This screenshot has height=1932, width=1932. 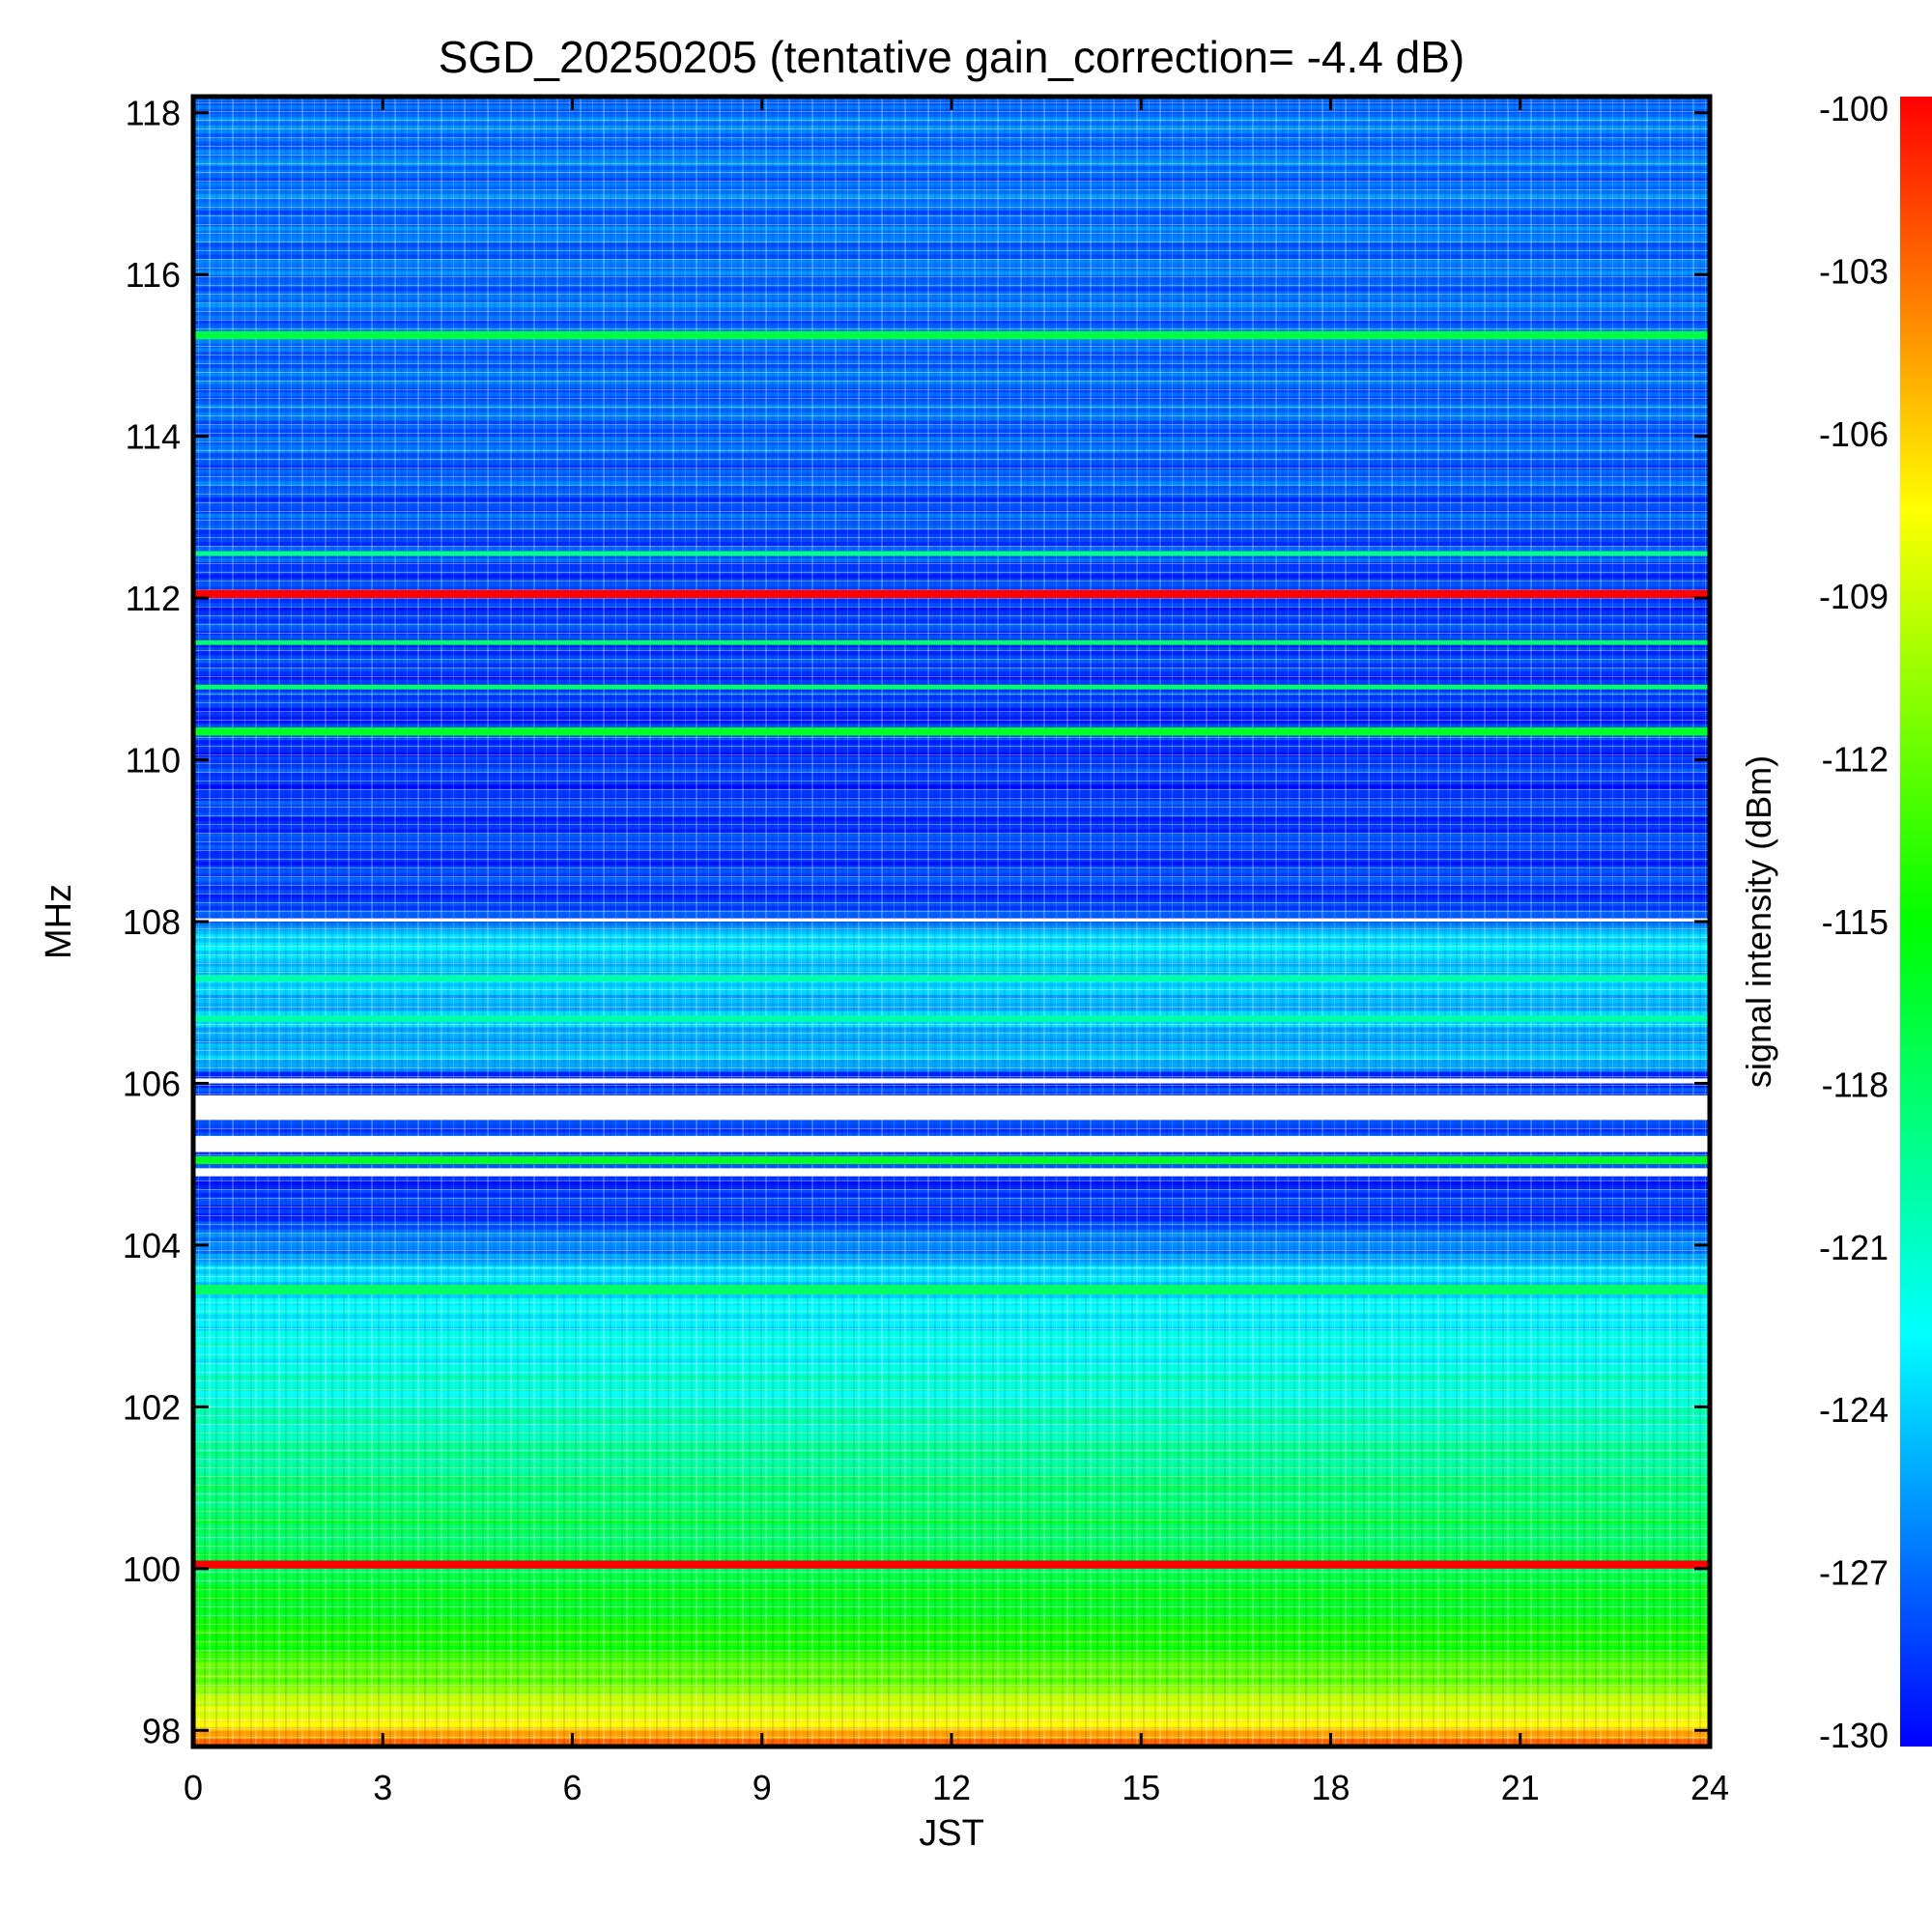 I want to click on colorbar-gradient, so click(x=1916, y=922).